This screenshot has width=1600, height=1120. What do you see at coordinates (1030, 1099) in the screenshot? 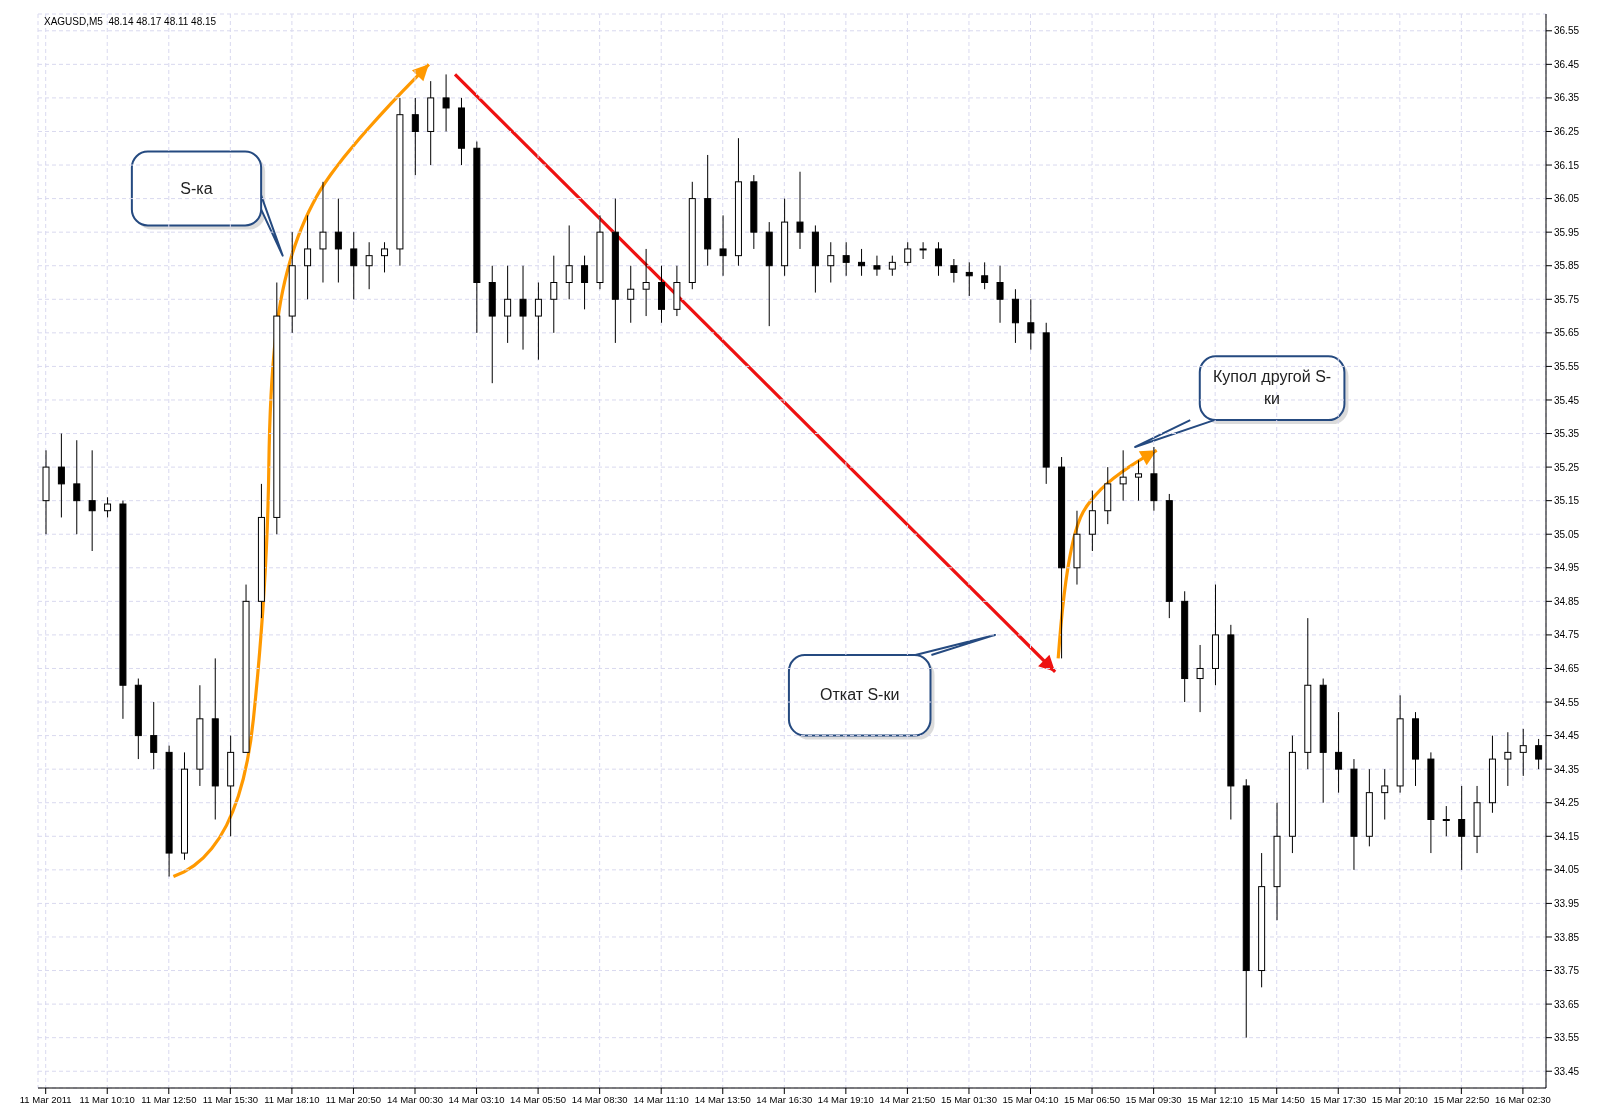
I see `x-tick-label: 15 Mar 04:10` at bounding box center [1030, 1099].